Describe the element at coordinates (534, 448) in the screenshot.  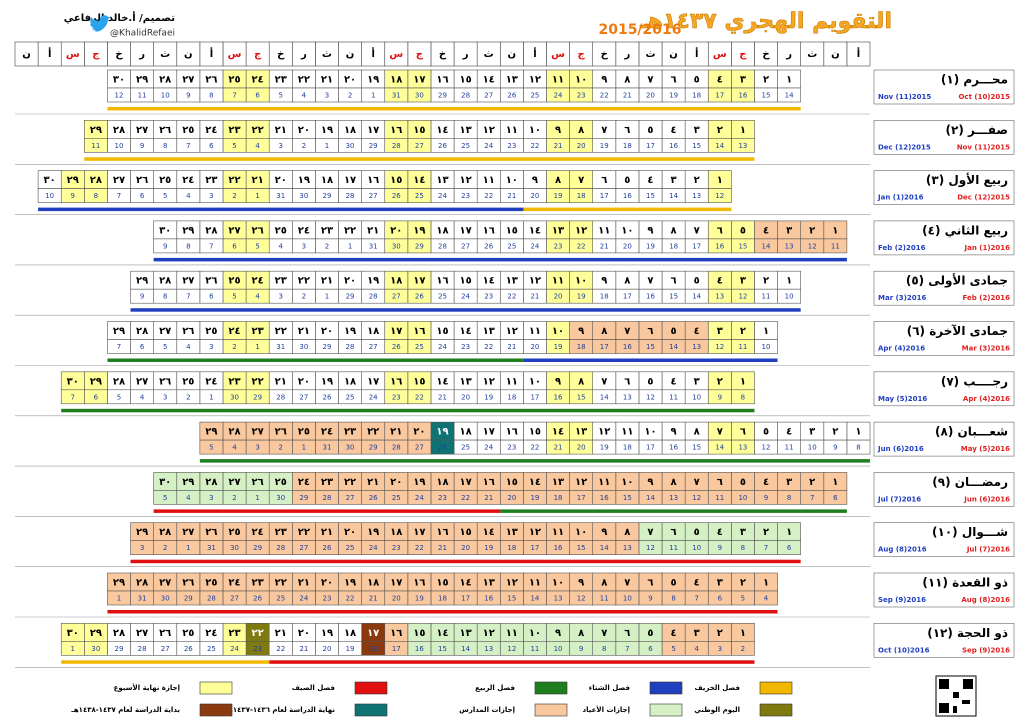
I see `gregorian-day: 22` at that location.